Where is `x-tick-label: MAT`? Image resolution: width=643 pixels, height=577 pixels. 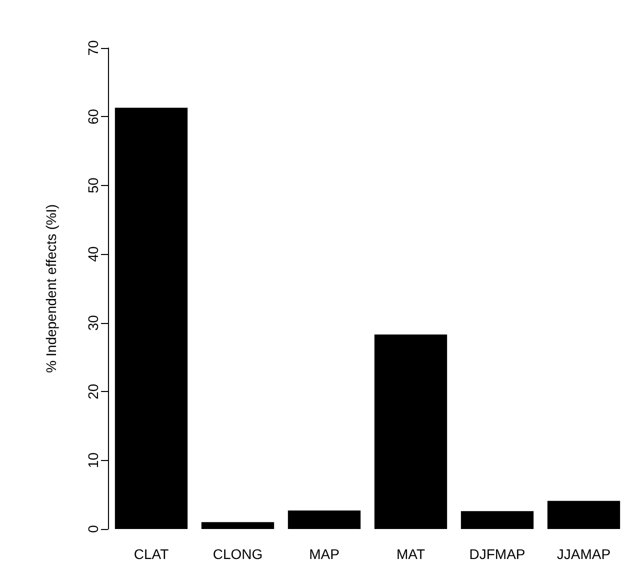
x-tick-label: MAT is located at coordinates (411, 554).